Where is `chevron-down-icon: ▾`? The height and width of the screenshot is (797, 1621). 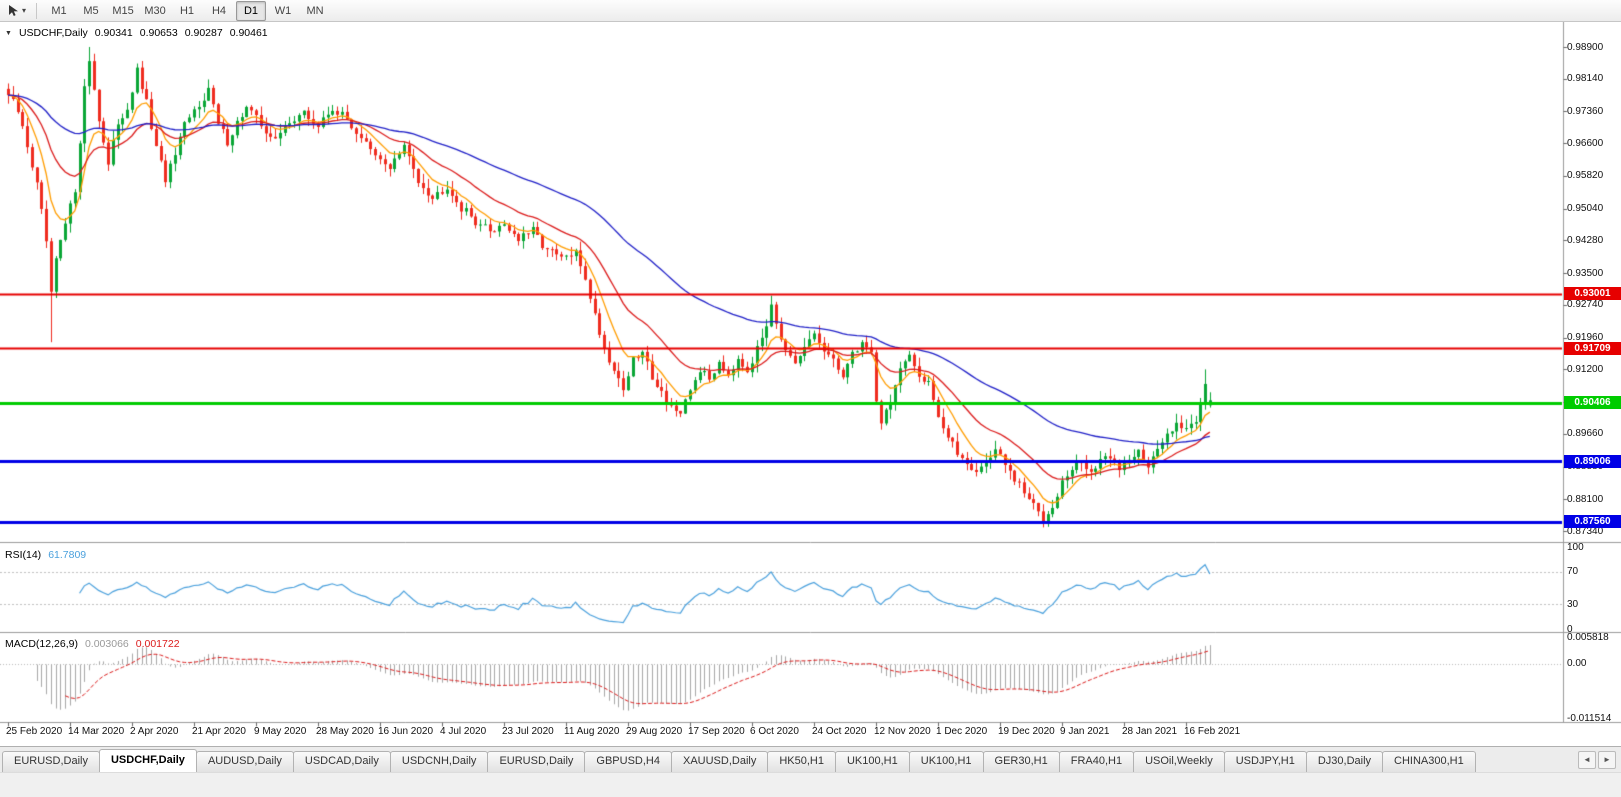 chevron-down-icon: ▾ is located at coordinates (24, 10).